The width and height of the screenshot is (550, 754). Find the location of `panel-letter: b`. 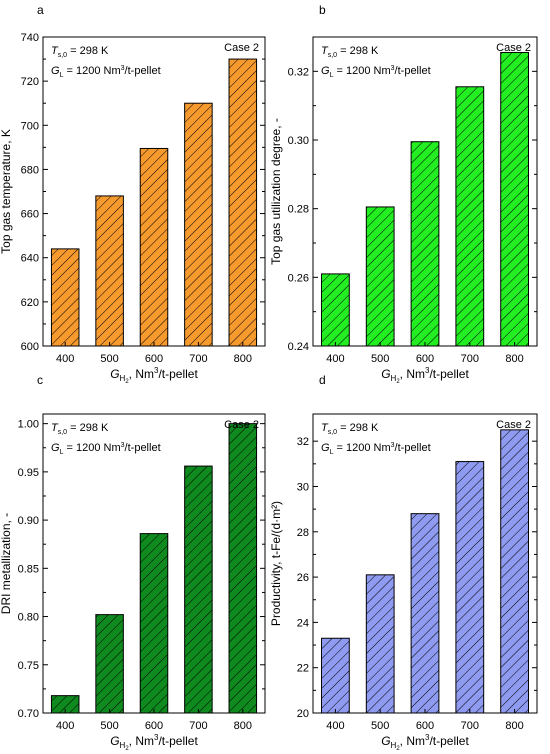

panel-letter: b is located at coordinates (322, 10).